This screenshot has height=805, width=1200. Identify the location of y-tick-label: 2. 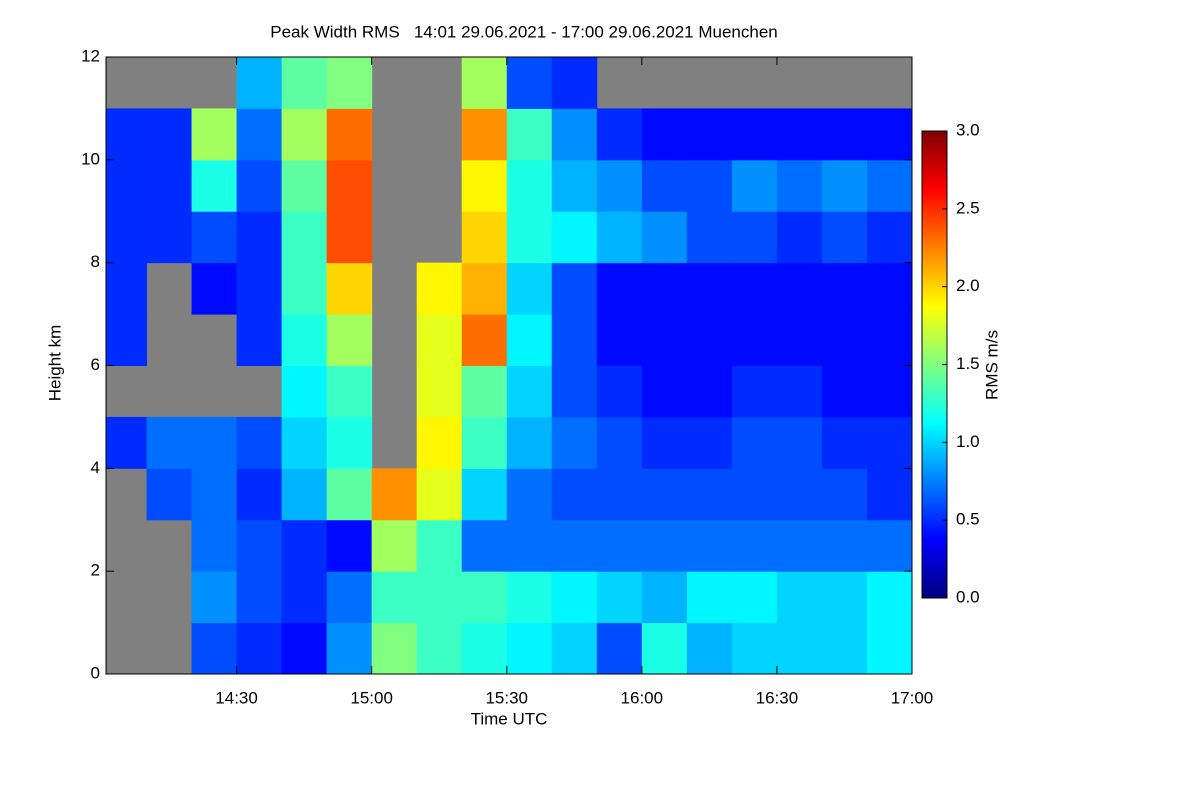
(95, 570).